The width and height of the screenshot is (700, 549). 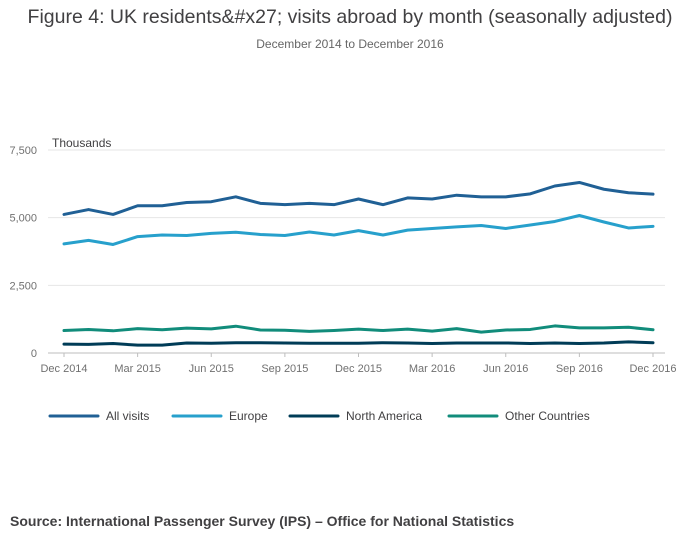 What do you see at coordinates (358, 343) in the screenshot?
I see `series-line-north-america` at bounding box center [358, 343].